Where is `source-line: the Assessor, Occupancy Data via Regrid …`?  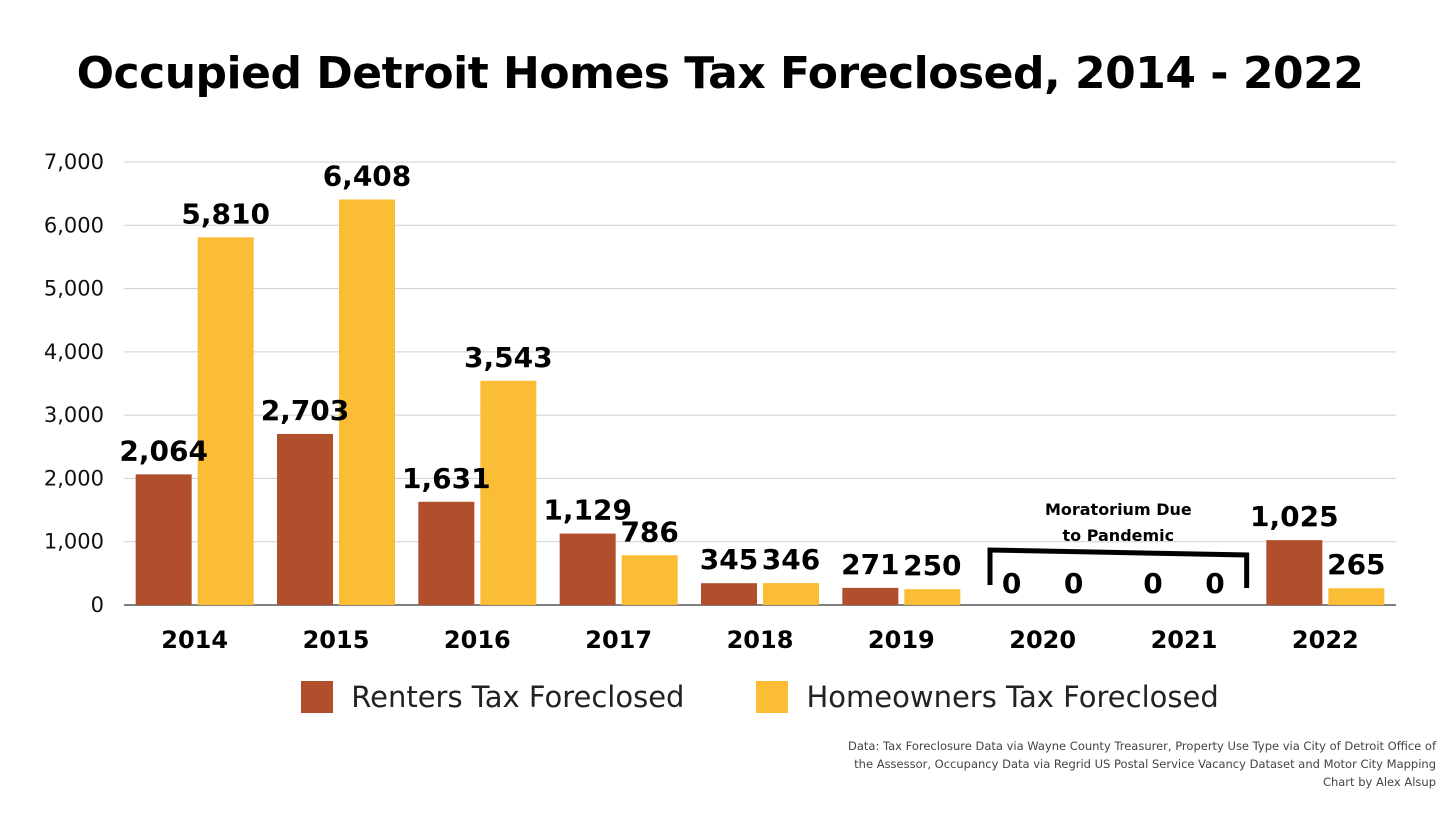 source-line: the Assessor, Occupancy Data via Regrid … is located at coordinates (1145, 764).